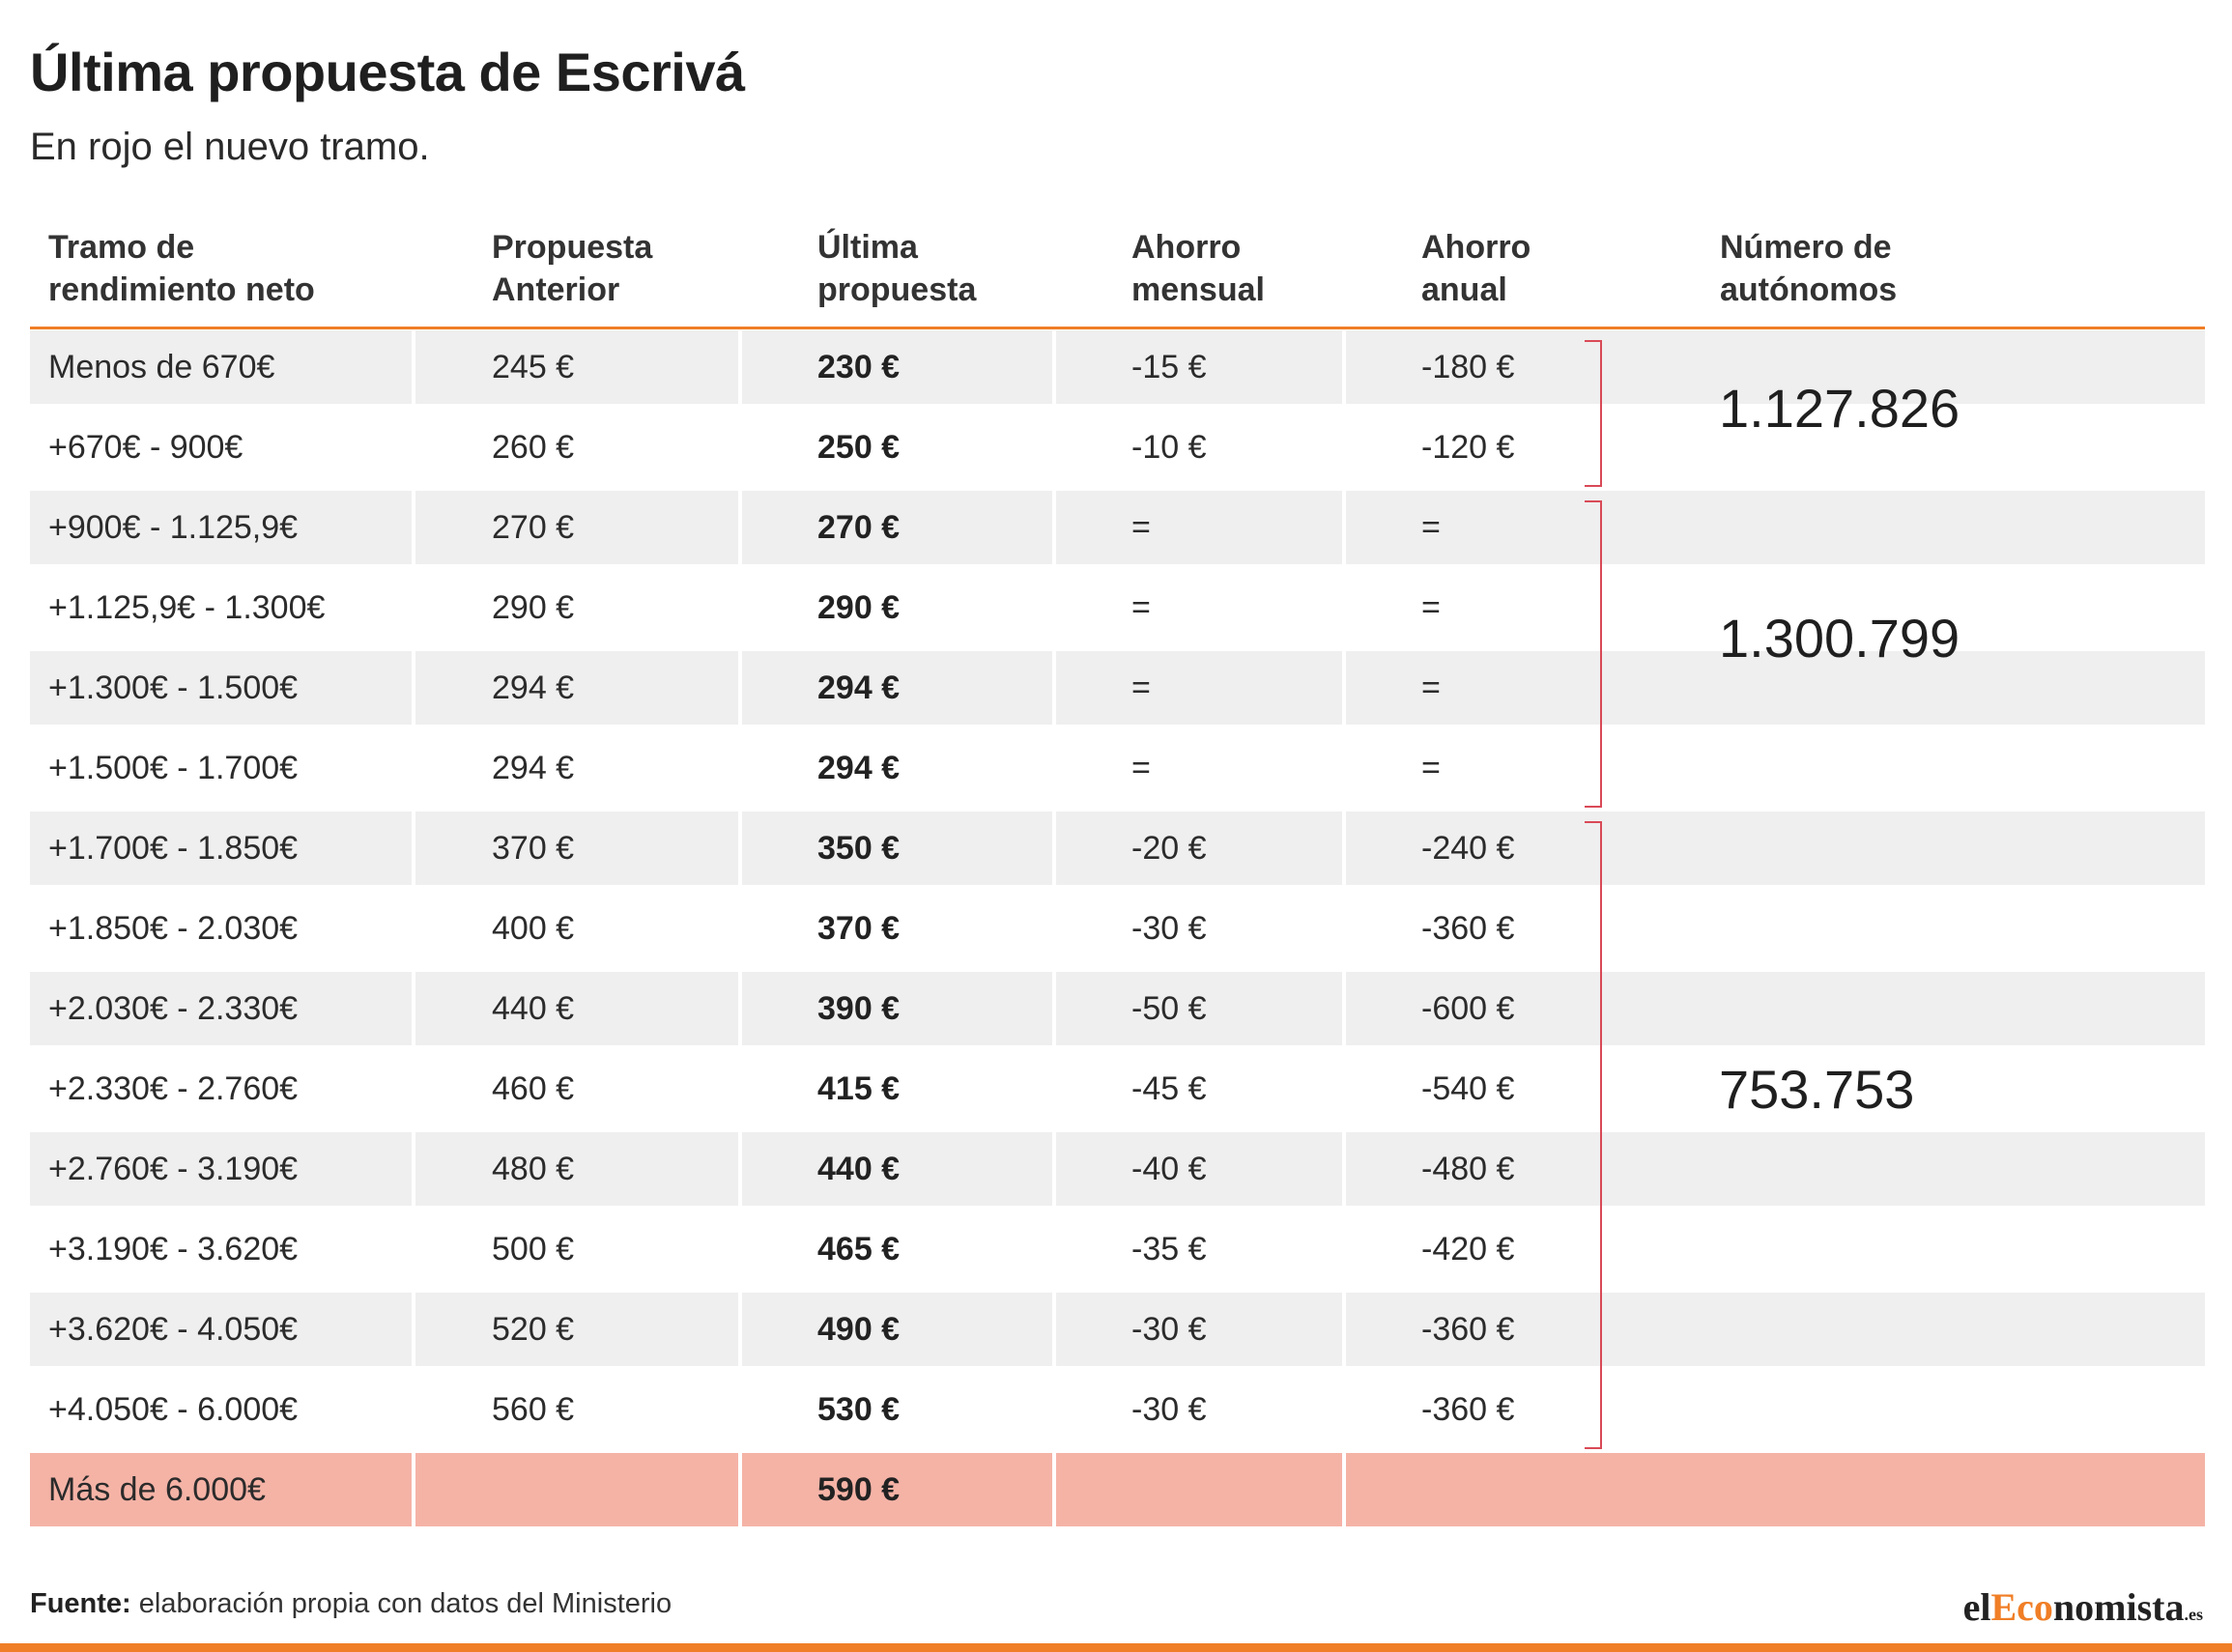 Image resolution: width=2232 pixels, height=1652 pixels. Describe the element at coordinates (173, 1088) in the screenshot. I see `cell-tramo: +2.330€ - 2.760€` at that location.